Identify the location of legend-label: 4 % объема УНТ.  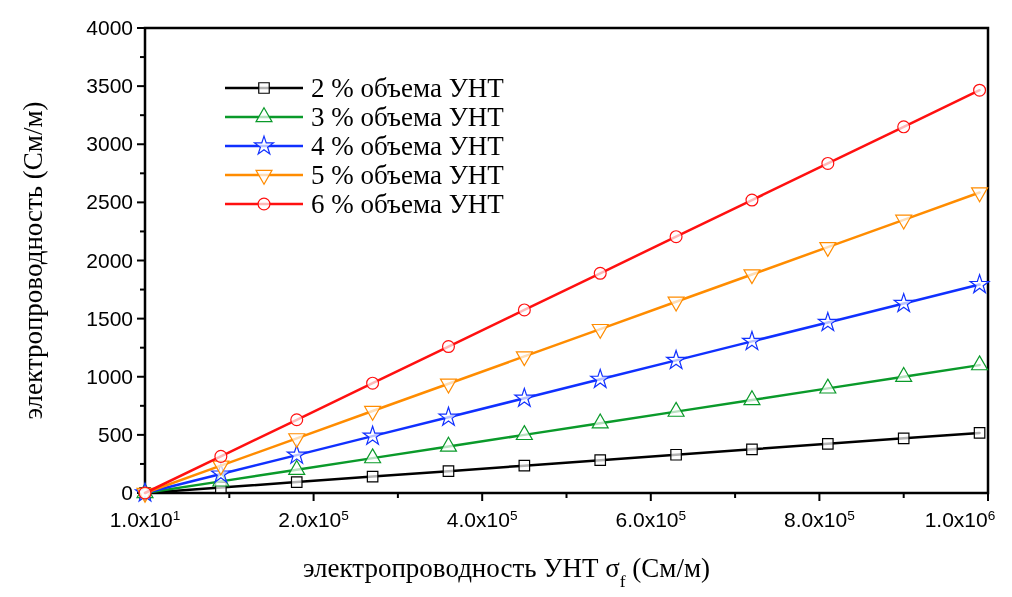
(408, 146).